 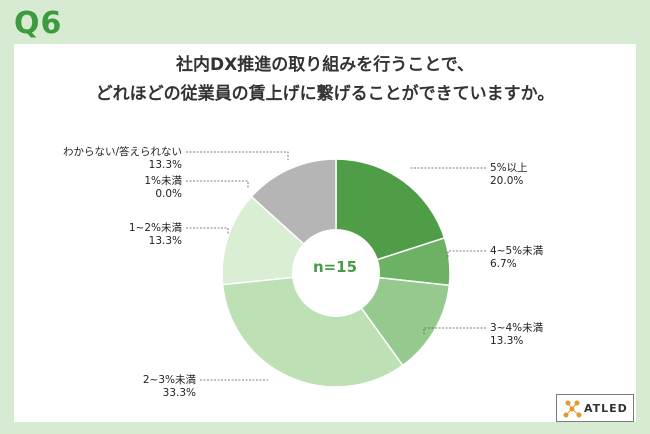 What do you see at coordinates (122, 159) in the screenshot?
I see `slice-label-6: わからない/答えられない 13.3%` at bounding box center [122, 159].